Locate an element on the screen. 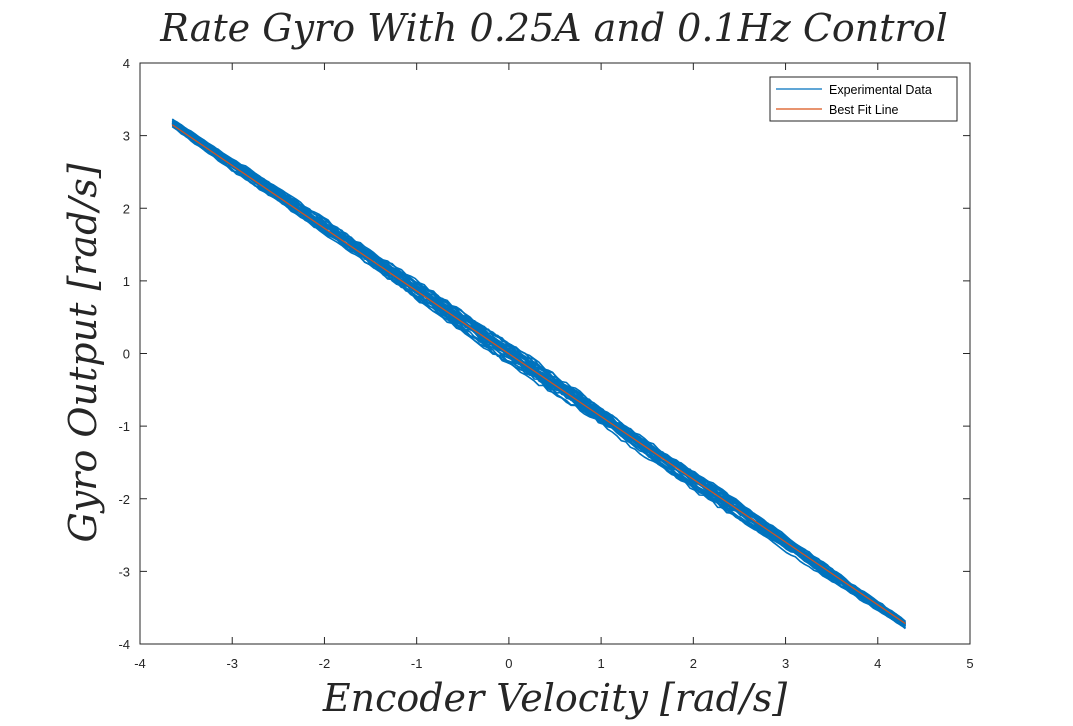 Image resolution: width=1073 pixels, height=726 pixels. legend: Experimental Data Best Fit Line is located at coordinates (863, 99).